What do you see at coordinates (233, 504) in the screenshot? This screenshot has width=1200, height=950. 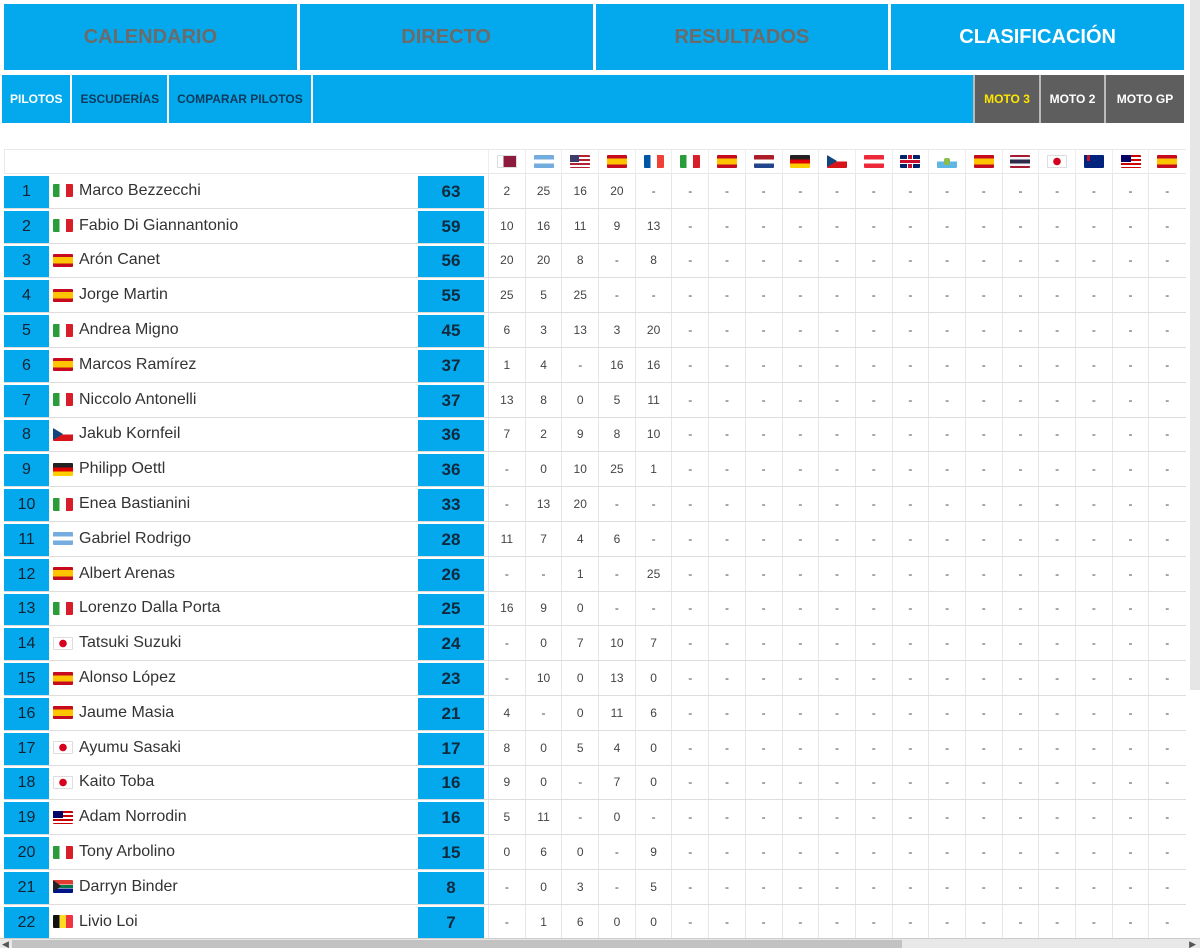 I see `rider-cell: Enea Bastianini` at bounding box center [233, 504].